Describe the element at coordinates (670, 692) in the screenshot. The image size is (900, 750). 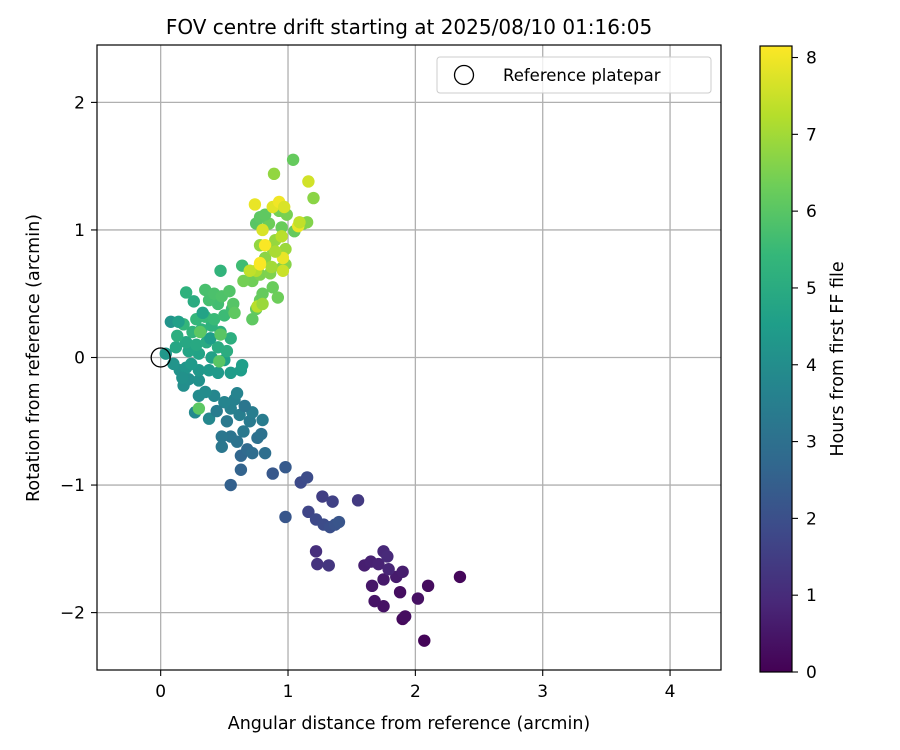
I see `x-tick-label: 4` at that location.